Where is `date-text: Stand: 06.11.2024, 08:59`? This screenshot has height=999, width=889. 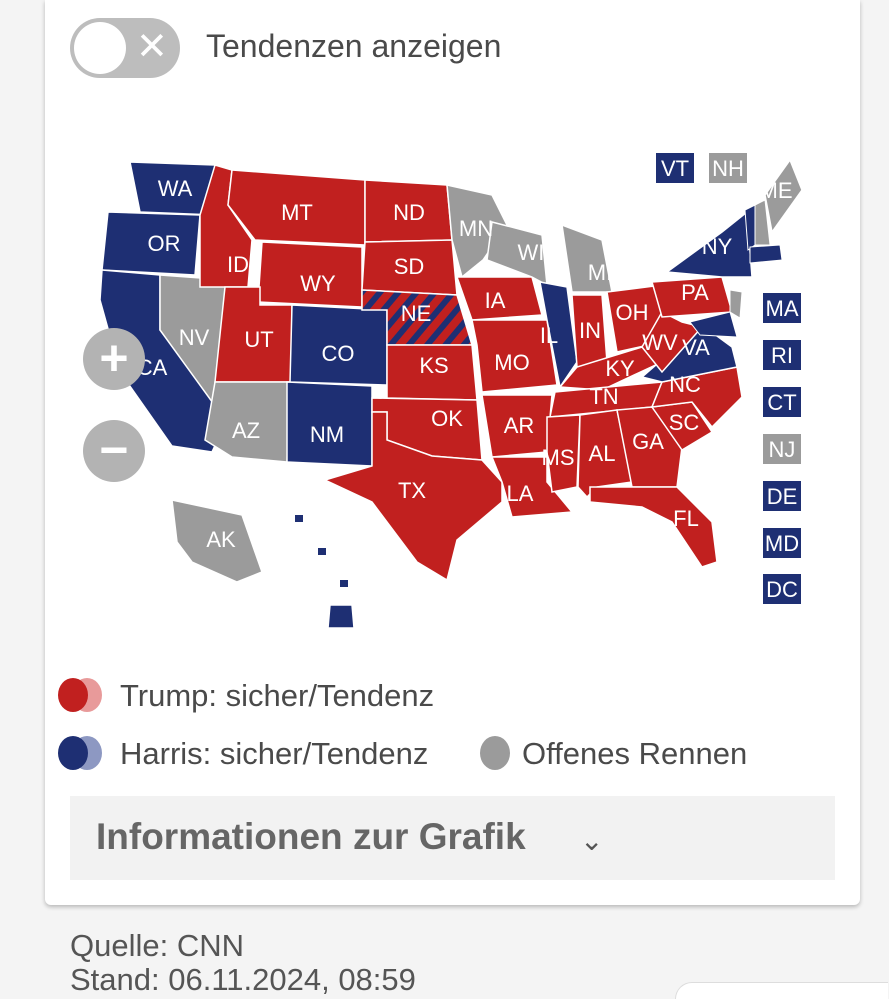
date-text: Stand: 06.11.2024, 08:59 is located at coordinates (243, 979).